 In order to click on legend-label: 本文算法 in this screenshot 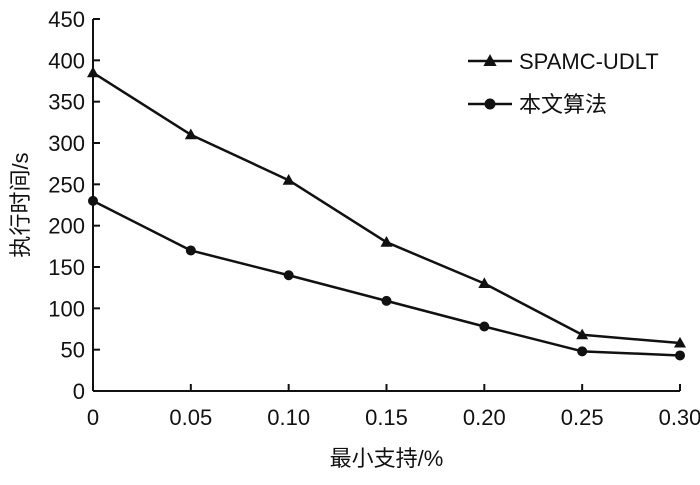, I will do `click(563, 104)`.